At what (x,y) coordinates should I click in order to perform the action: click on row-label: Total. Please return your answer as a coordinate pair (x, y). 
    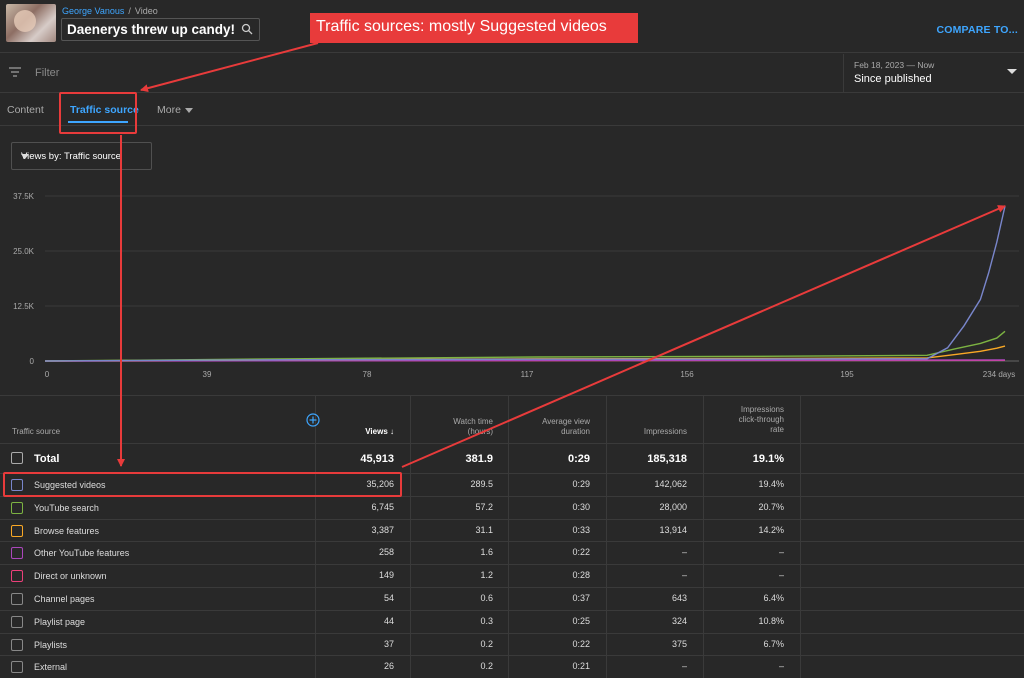
    Looking at the image, I should click on (47, 459).